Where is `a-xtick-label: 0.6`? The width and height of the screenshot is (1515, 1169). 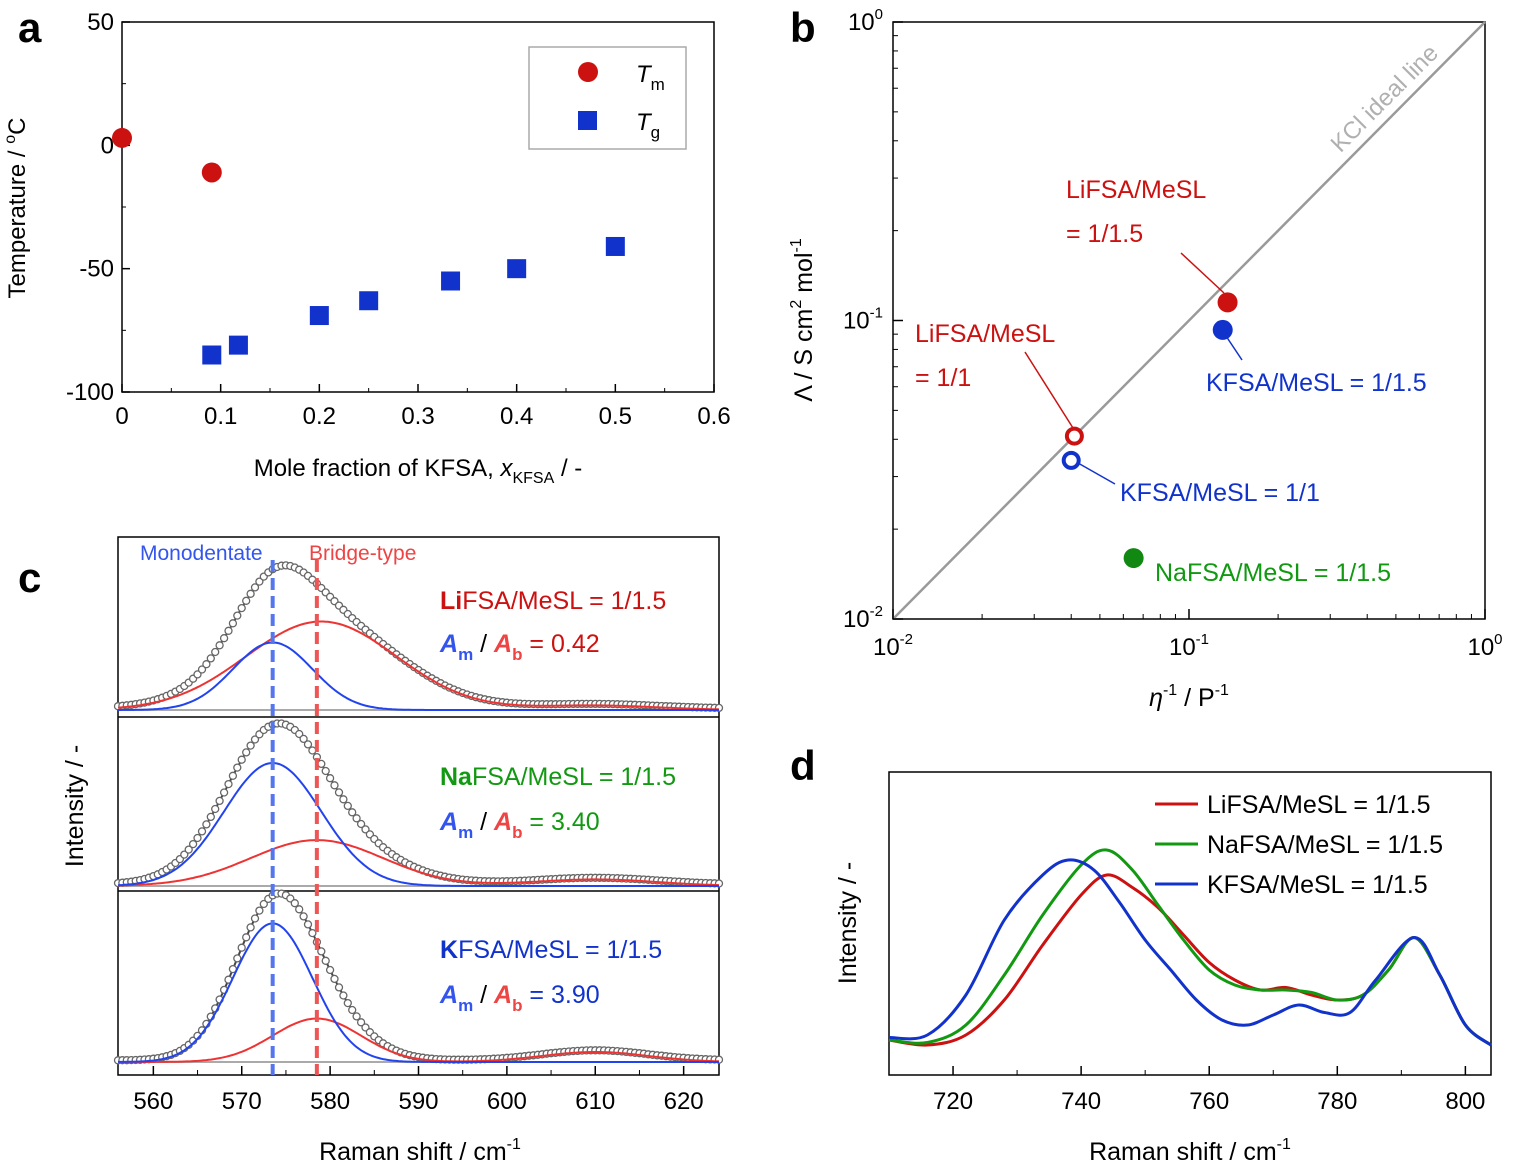 a-xtick-label: 0.6 is located at coordinates (713, 416).